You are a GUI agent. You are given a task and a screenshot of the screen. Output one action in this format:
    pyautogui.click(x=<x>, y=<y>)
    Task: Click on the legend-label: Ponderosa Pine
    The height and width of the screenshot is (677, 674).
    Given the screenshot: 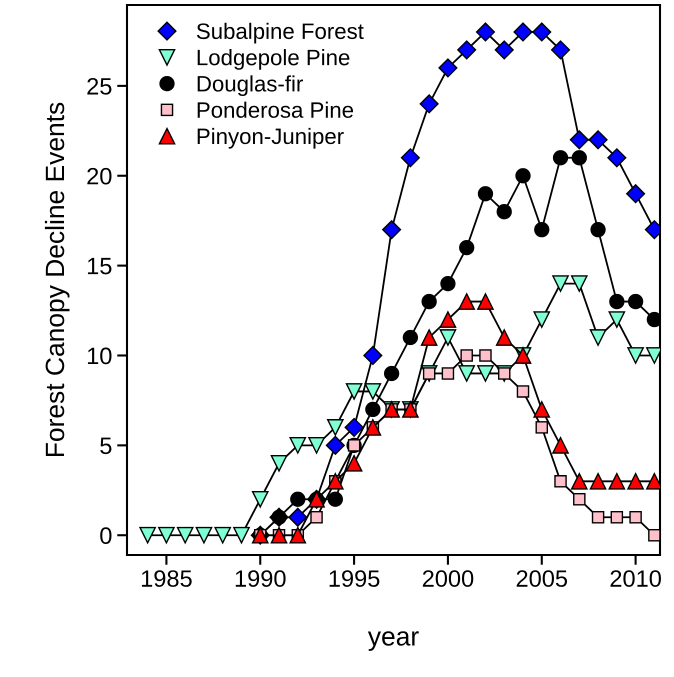 What is the action you would take?
    pyautogui.click(x=276, y=110)
    